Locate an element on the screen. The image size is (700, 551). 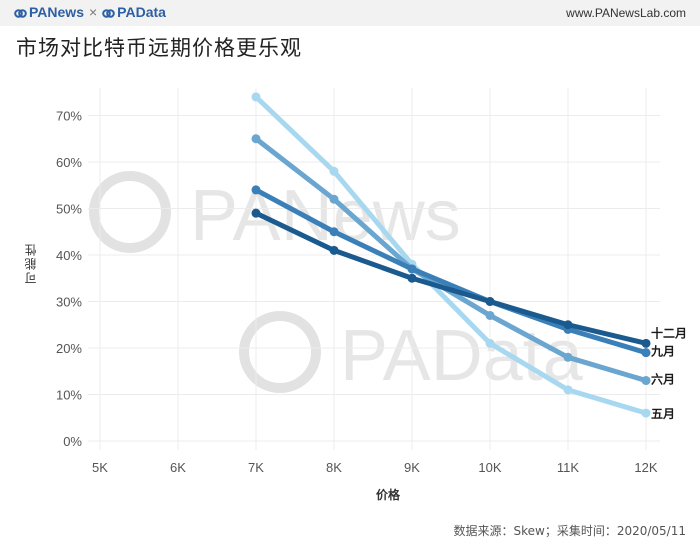
y-tick-label: 70% is located at coordinates (69, 116).